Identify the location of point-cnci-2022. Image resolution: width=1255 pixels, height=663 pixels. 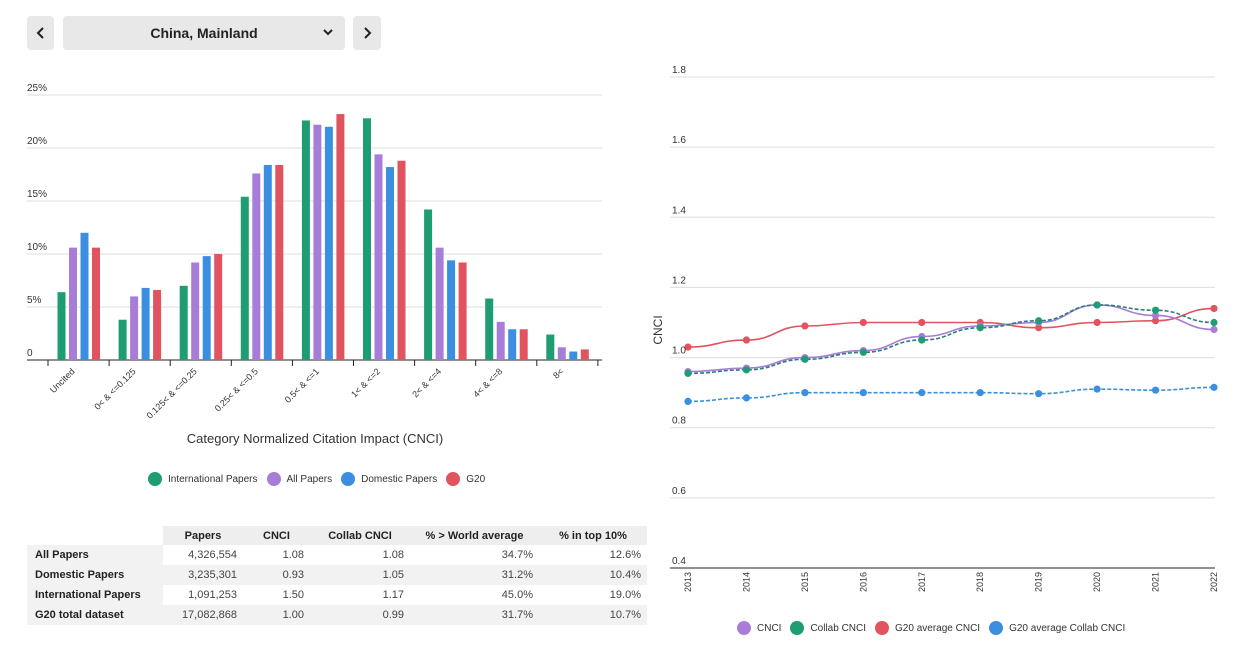
(1214, 329).